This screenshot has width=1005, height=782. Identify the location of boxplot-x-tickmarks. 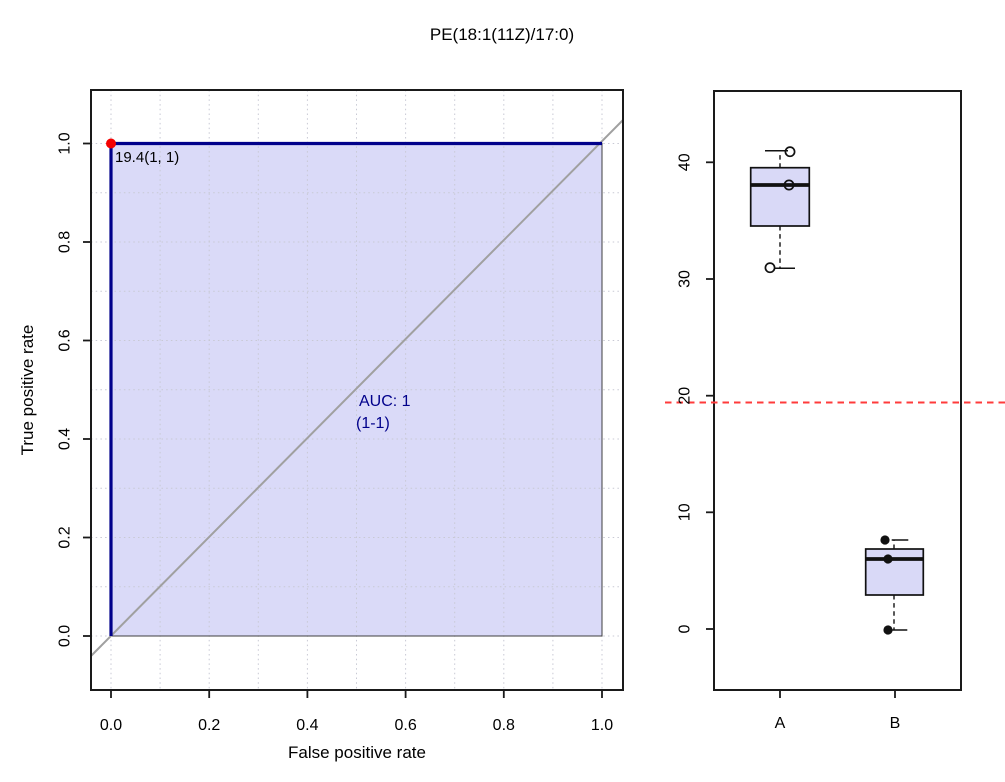
(837, 694).